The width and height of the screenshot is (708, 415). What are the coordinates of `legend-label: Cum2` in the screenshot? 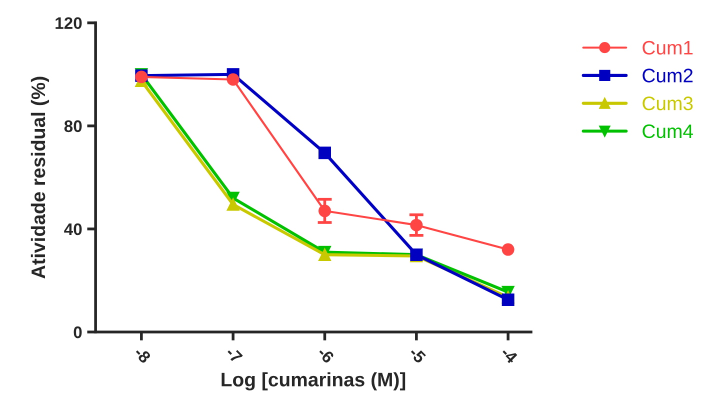 It's located at (667, 75).